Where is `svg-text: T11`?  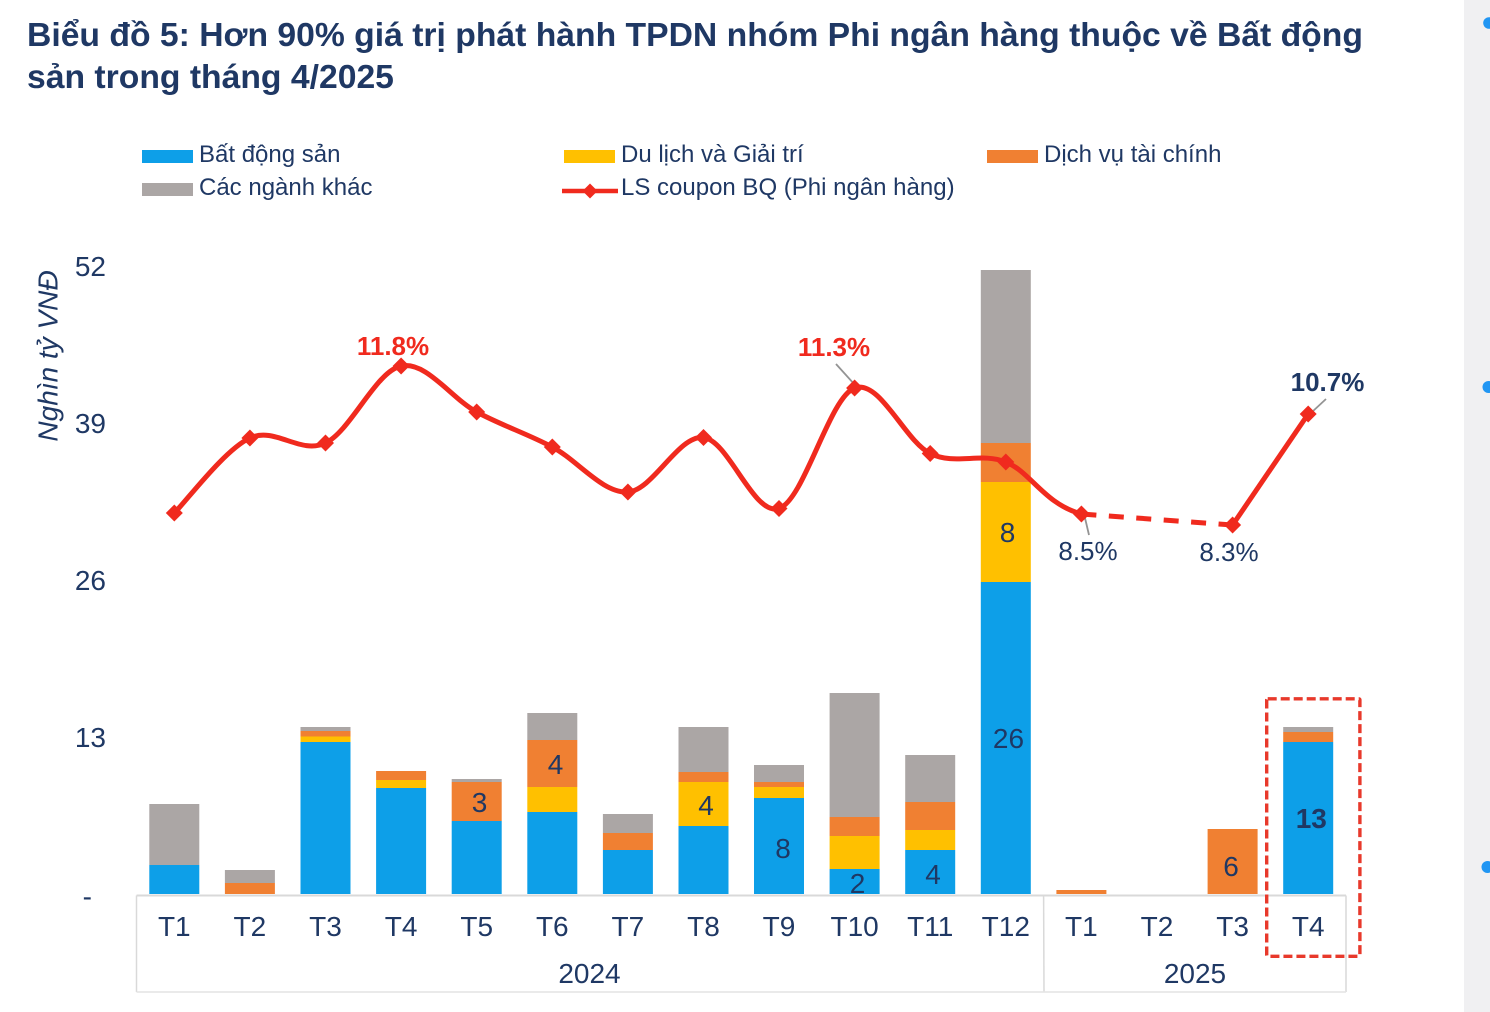
svg-text: T11 is located at coordinates (930, 926).